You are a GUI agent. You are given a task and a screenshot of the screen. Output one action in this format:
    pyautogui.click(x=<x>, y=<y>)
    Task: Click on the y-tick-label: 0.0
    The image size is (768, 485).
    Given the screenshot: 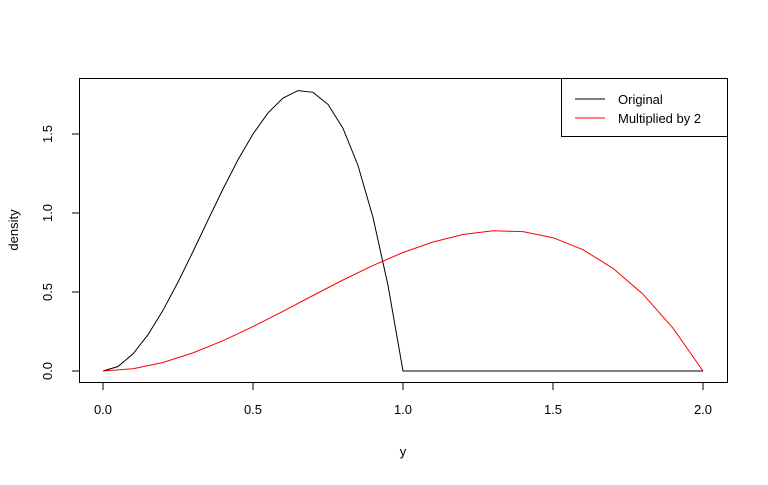 What is the action you would take?
    pyautogui.click(x=47, y=371)
    